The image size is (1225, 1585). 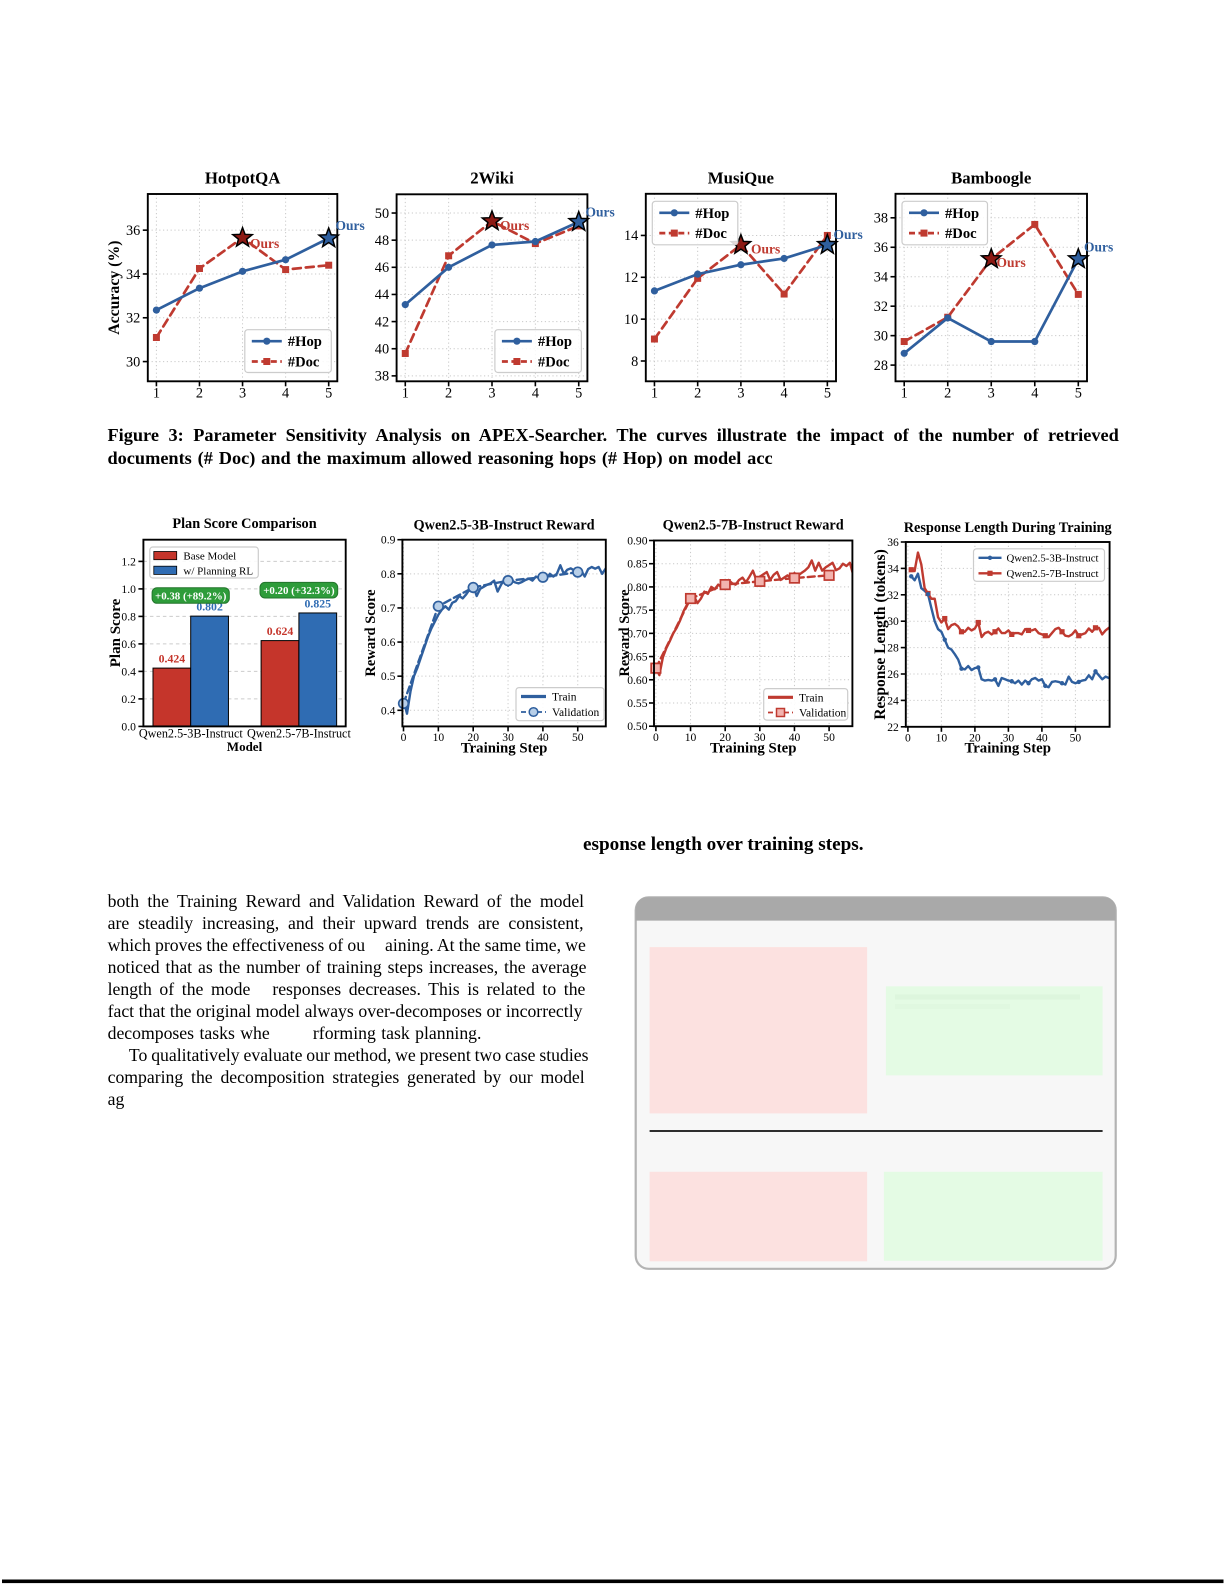 I want to click on svg-text: 48, so click(x=382, y=241).